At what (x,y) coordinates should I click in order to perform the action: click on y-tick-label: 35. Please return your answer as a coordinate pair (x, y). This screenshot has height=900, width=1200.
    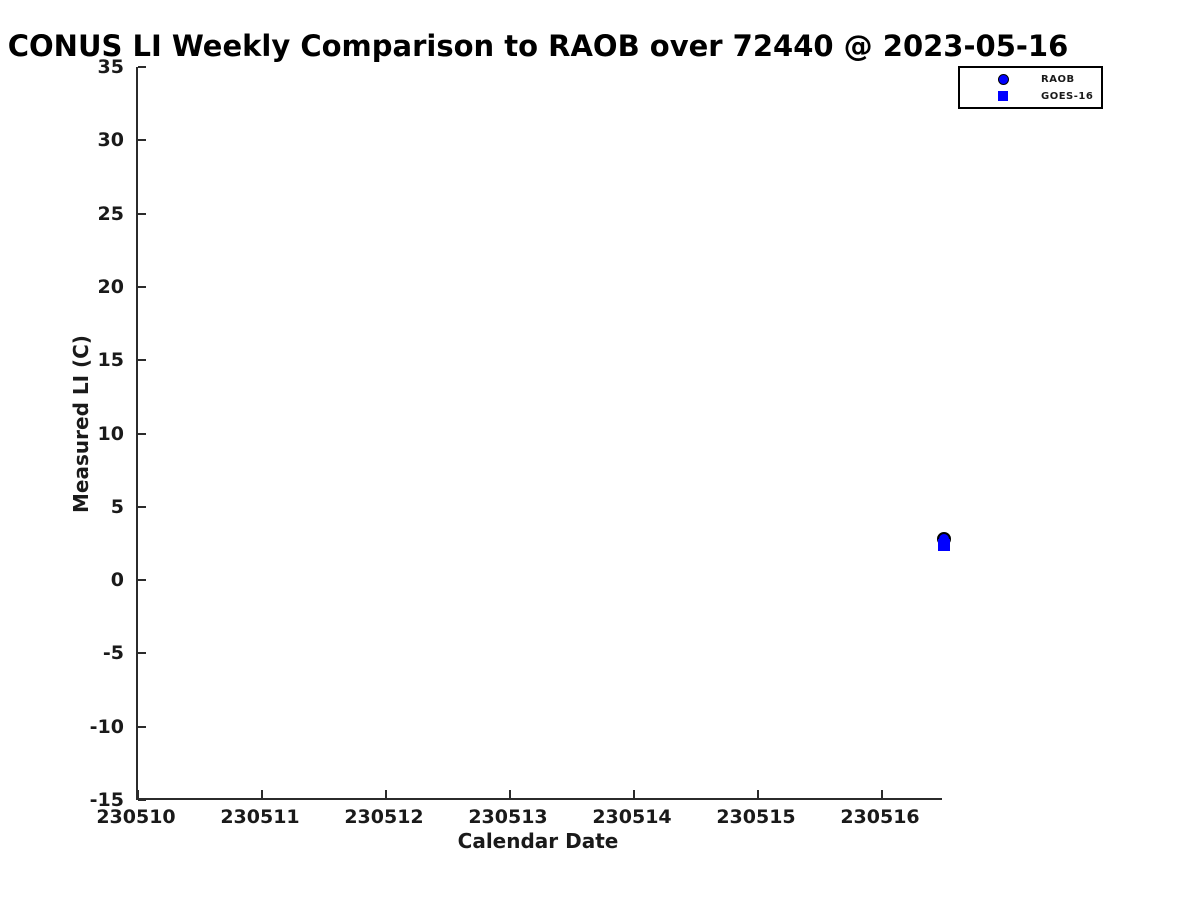
    Looking at the image, I should click on (110, 67).